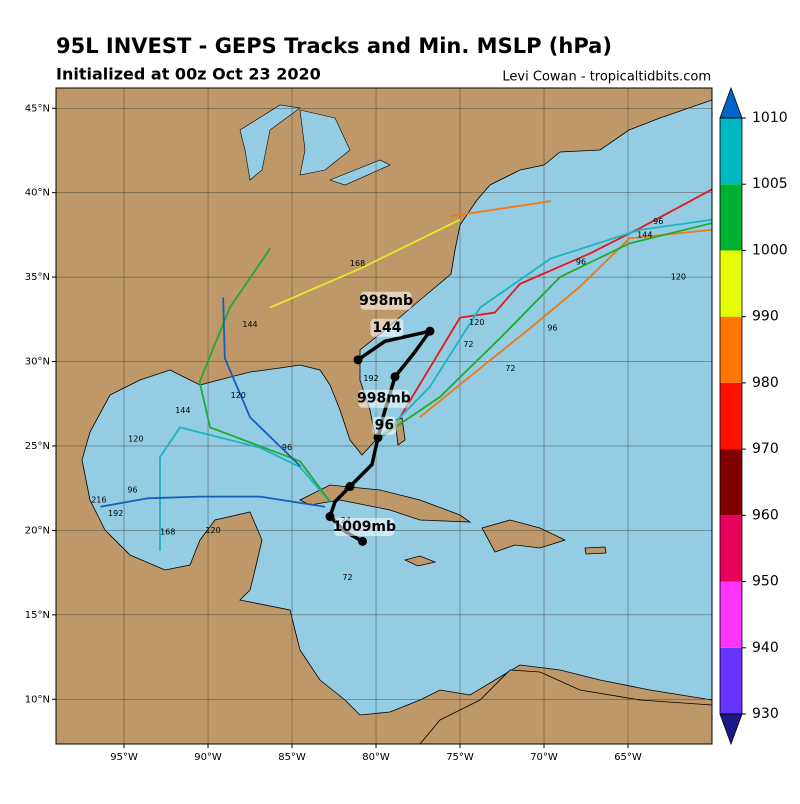  What do you see at coordinates (765, 449) in the screenshot?
I see `colorbar-label: 970` at bounding box center [765, 449].